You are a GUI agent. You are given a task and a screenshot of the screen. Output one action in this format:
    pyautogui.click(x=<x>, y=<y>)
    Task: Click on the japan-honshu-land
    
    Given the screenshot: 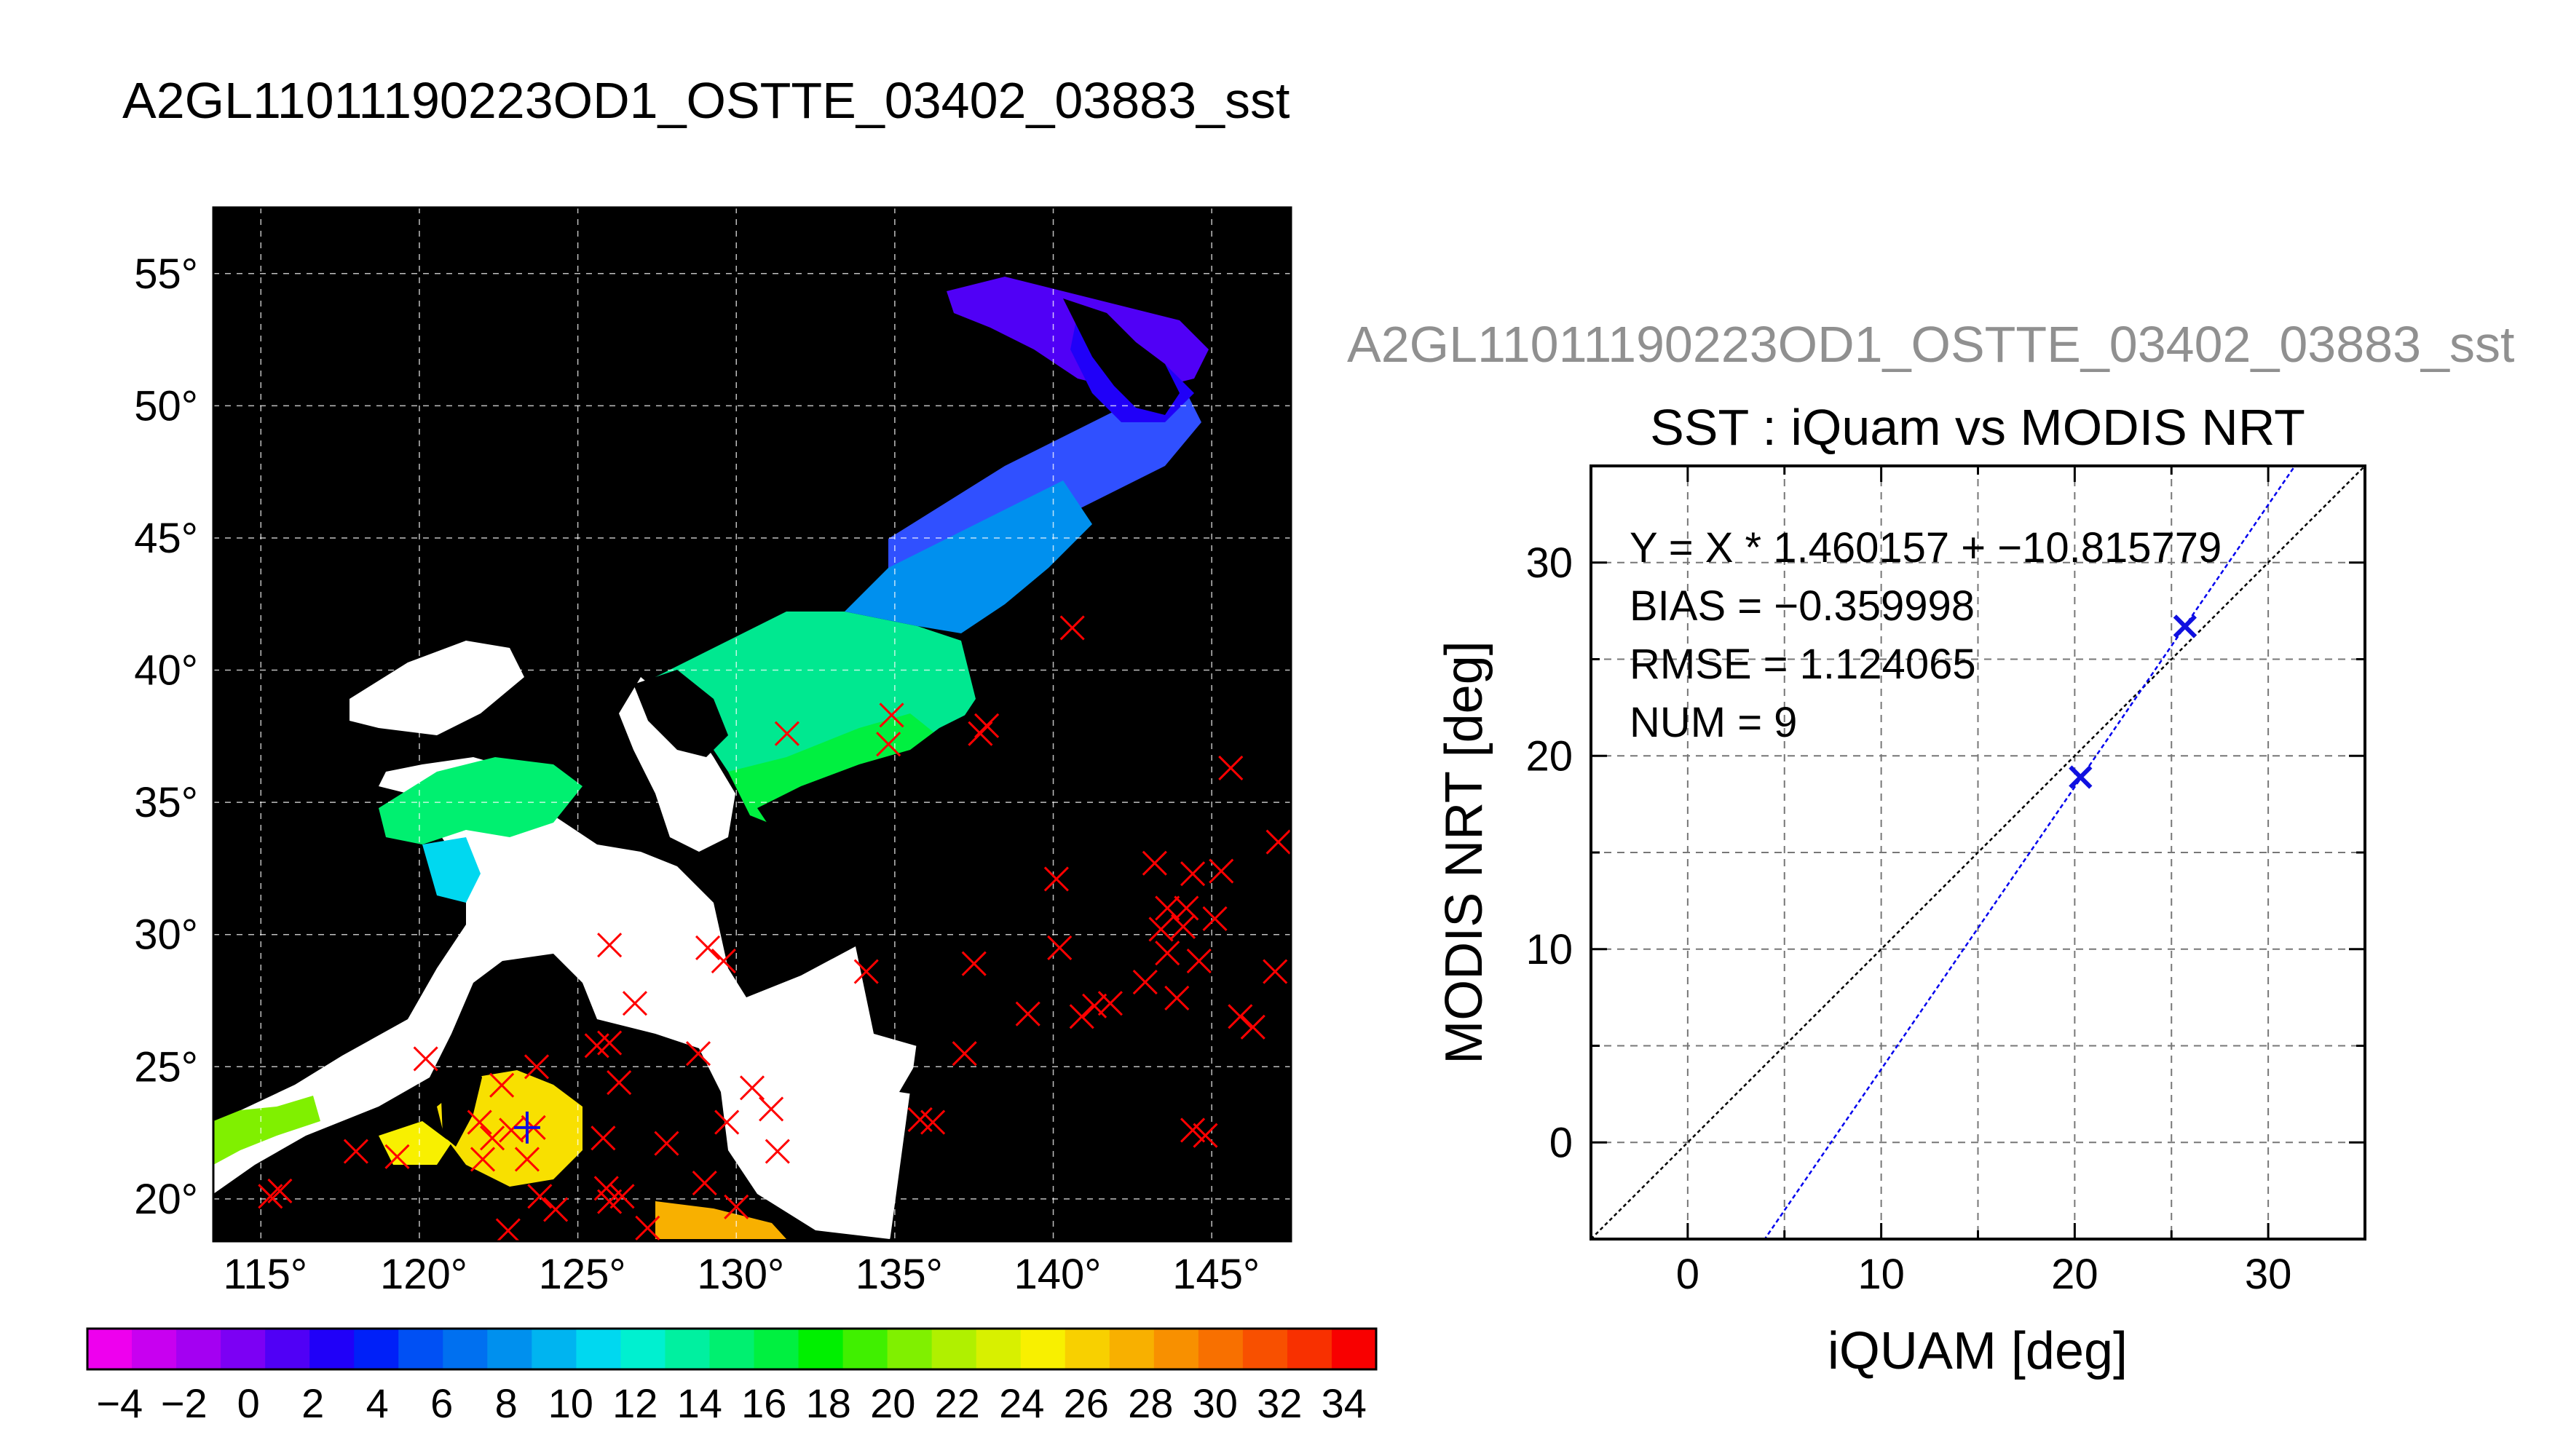 What is the action you would take?
    pyautogui.click(x=873, y=775)
    